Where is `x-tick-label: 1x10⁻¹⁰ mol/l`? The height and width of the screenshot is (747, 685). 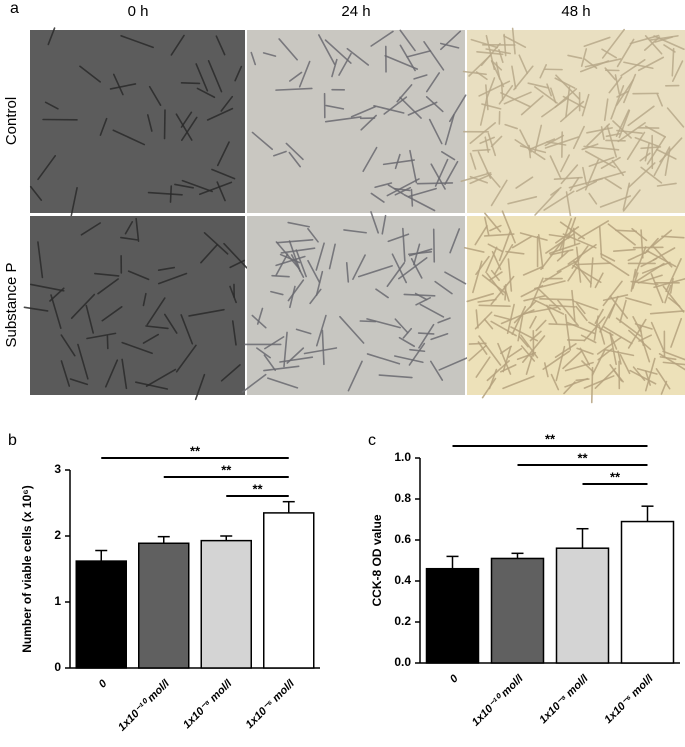
x-tick-label: 1x10⁻¹⁰ mol/l is located at coordinates (498, 700).